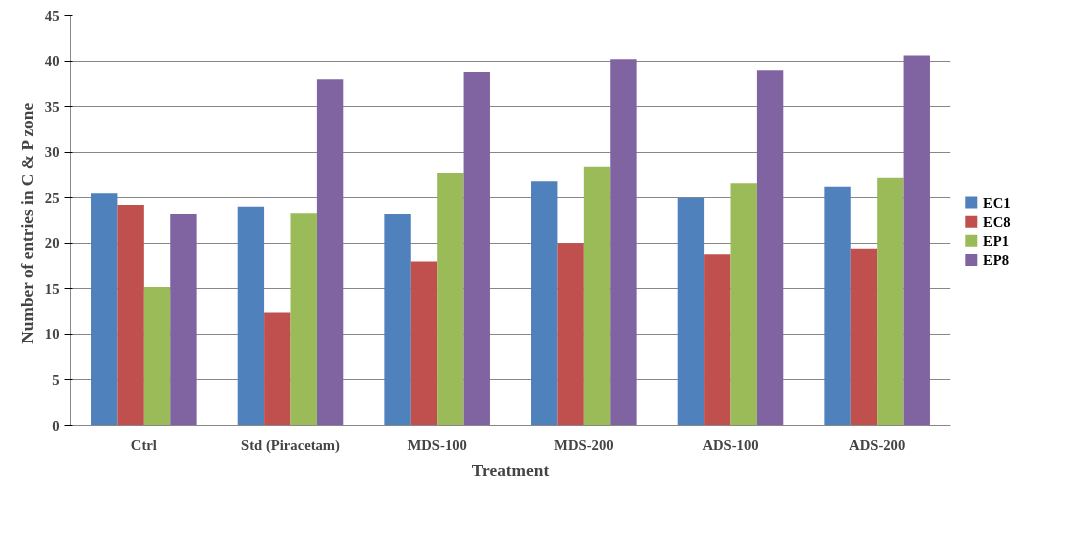  Describe the element at coordinates (52, 197) in the screenshot. I see `y-tick-label: 25` at that location.